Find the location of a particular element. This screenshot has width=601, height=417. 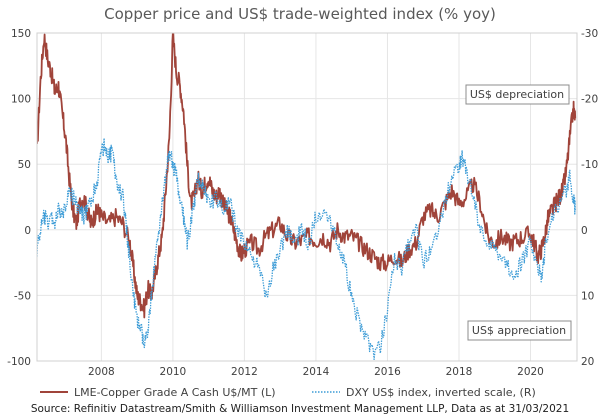

annotation-appreciation: US$ appreciation is located at coordinates (519, 330).